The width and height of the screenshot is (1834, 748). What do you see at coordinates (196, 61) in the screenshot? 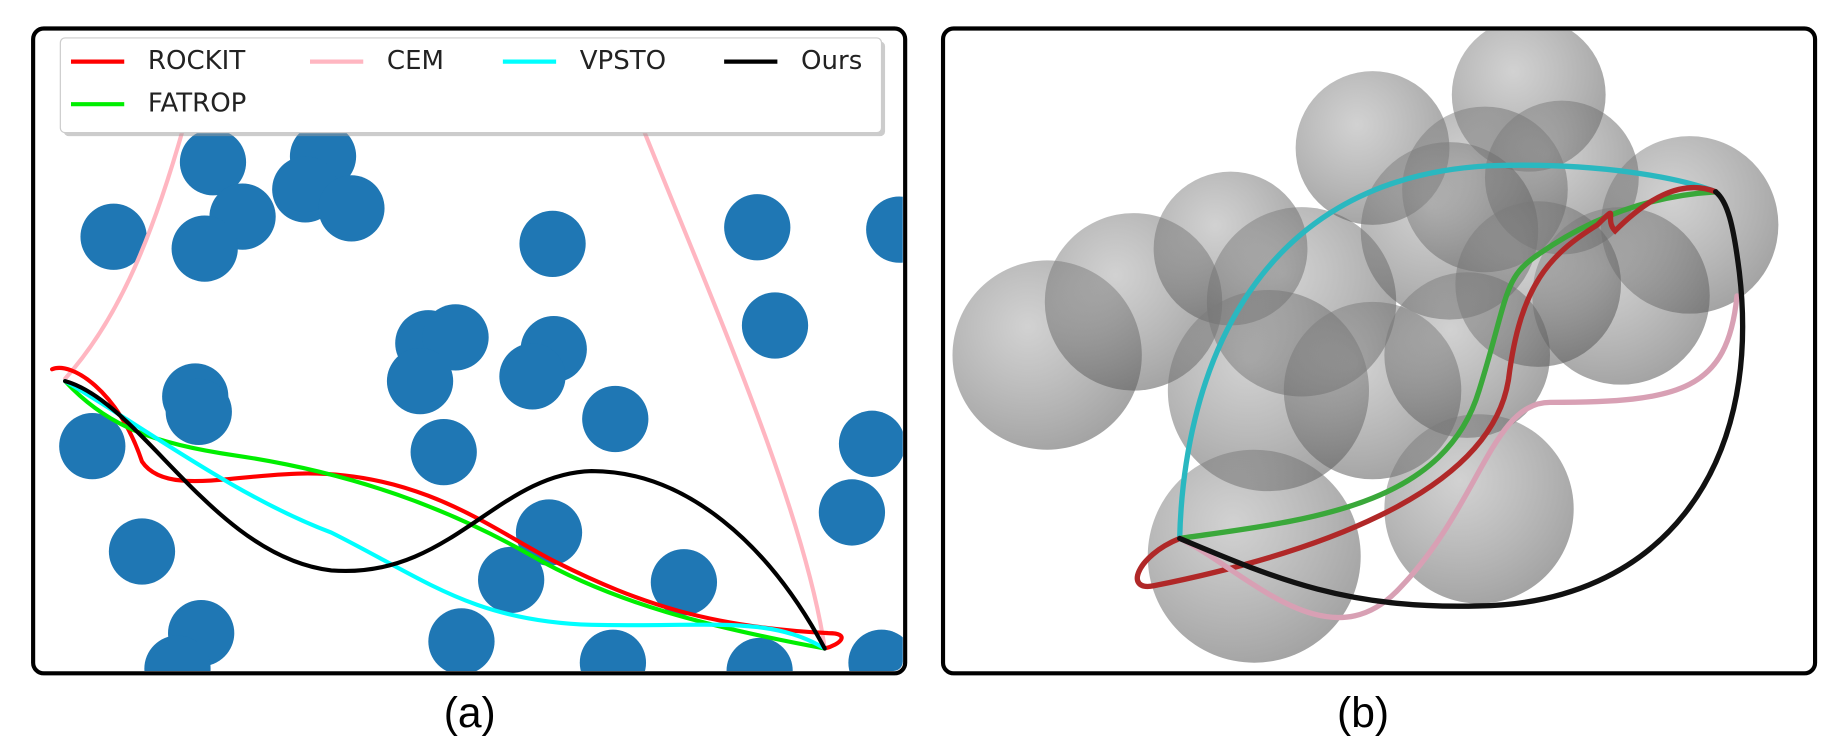
I see `legend-label: ROCKIT` at bounding box center [196, 61].